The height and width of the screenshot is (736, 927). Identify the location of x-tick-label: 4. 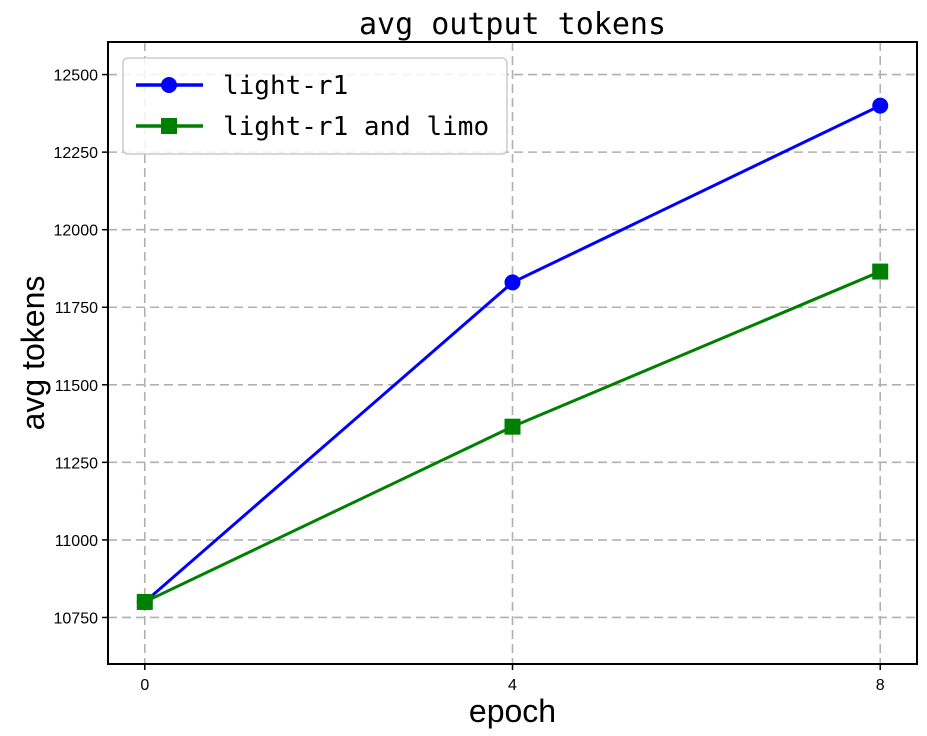
(512, 685).